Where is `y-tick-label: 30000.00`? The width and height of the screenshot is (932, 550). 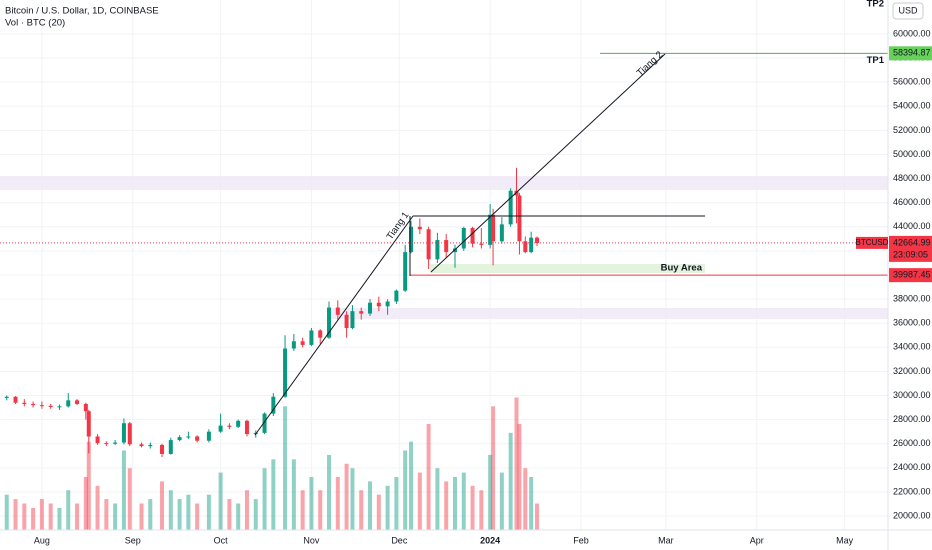
y-tick-label: 30000.00 is located at coordinates (912, 395).